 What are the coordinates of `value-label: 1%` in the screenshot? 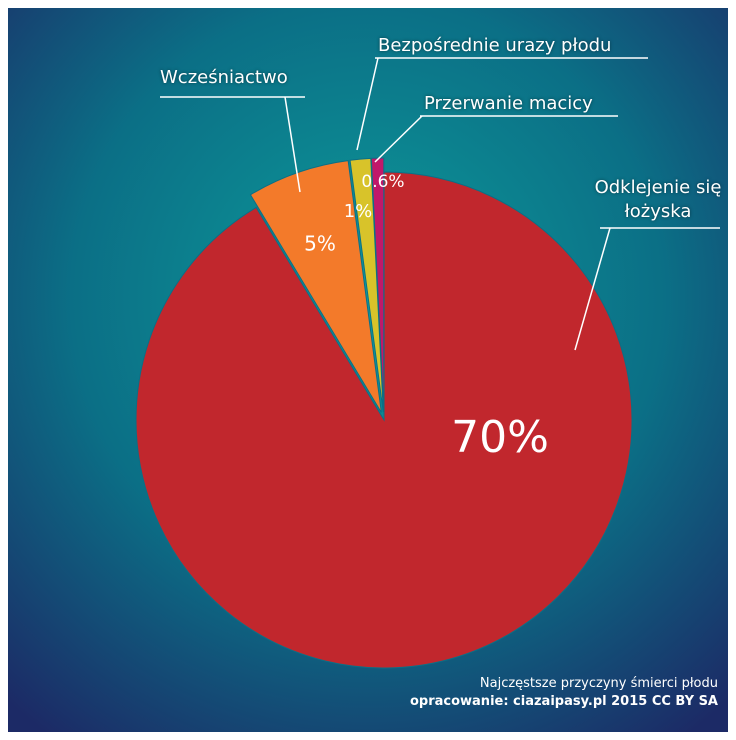 It's located at (358, 211).